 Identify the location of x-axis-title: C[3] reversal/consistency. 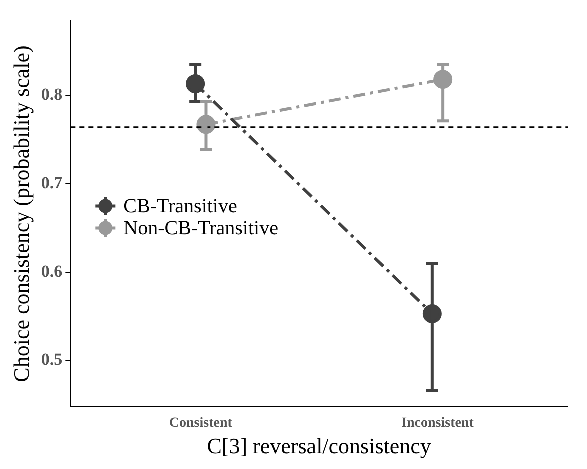
(319, 446).